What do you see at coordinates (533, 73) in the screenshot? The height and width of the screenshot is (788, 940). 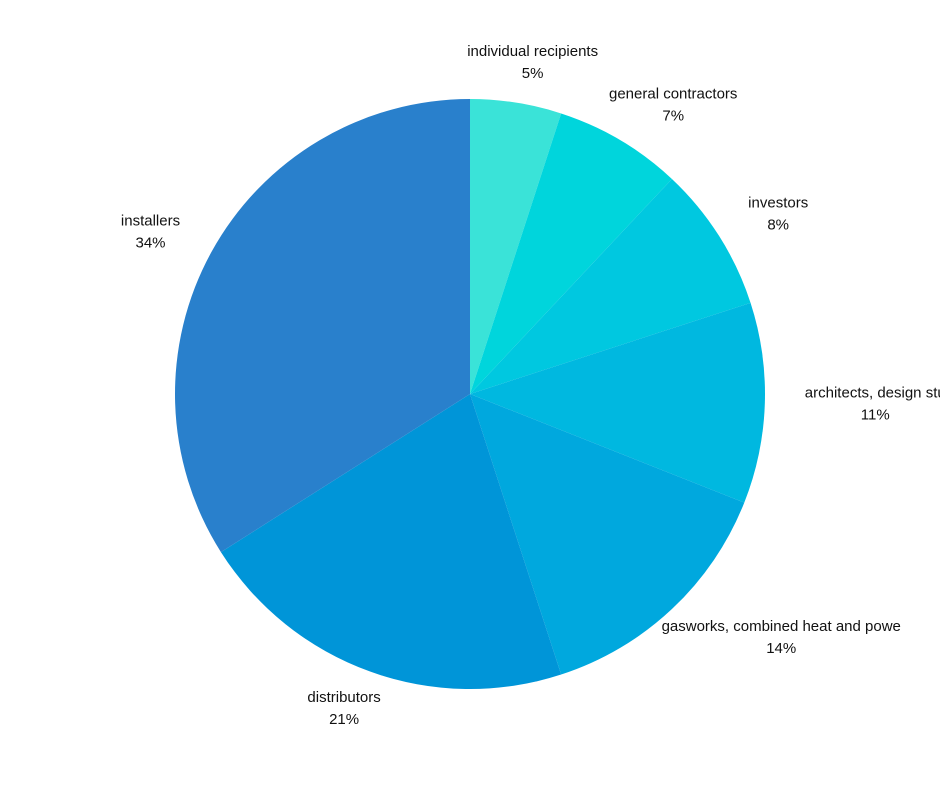 I see `slice-value-label: 5%` at bounding box center [533, 73].